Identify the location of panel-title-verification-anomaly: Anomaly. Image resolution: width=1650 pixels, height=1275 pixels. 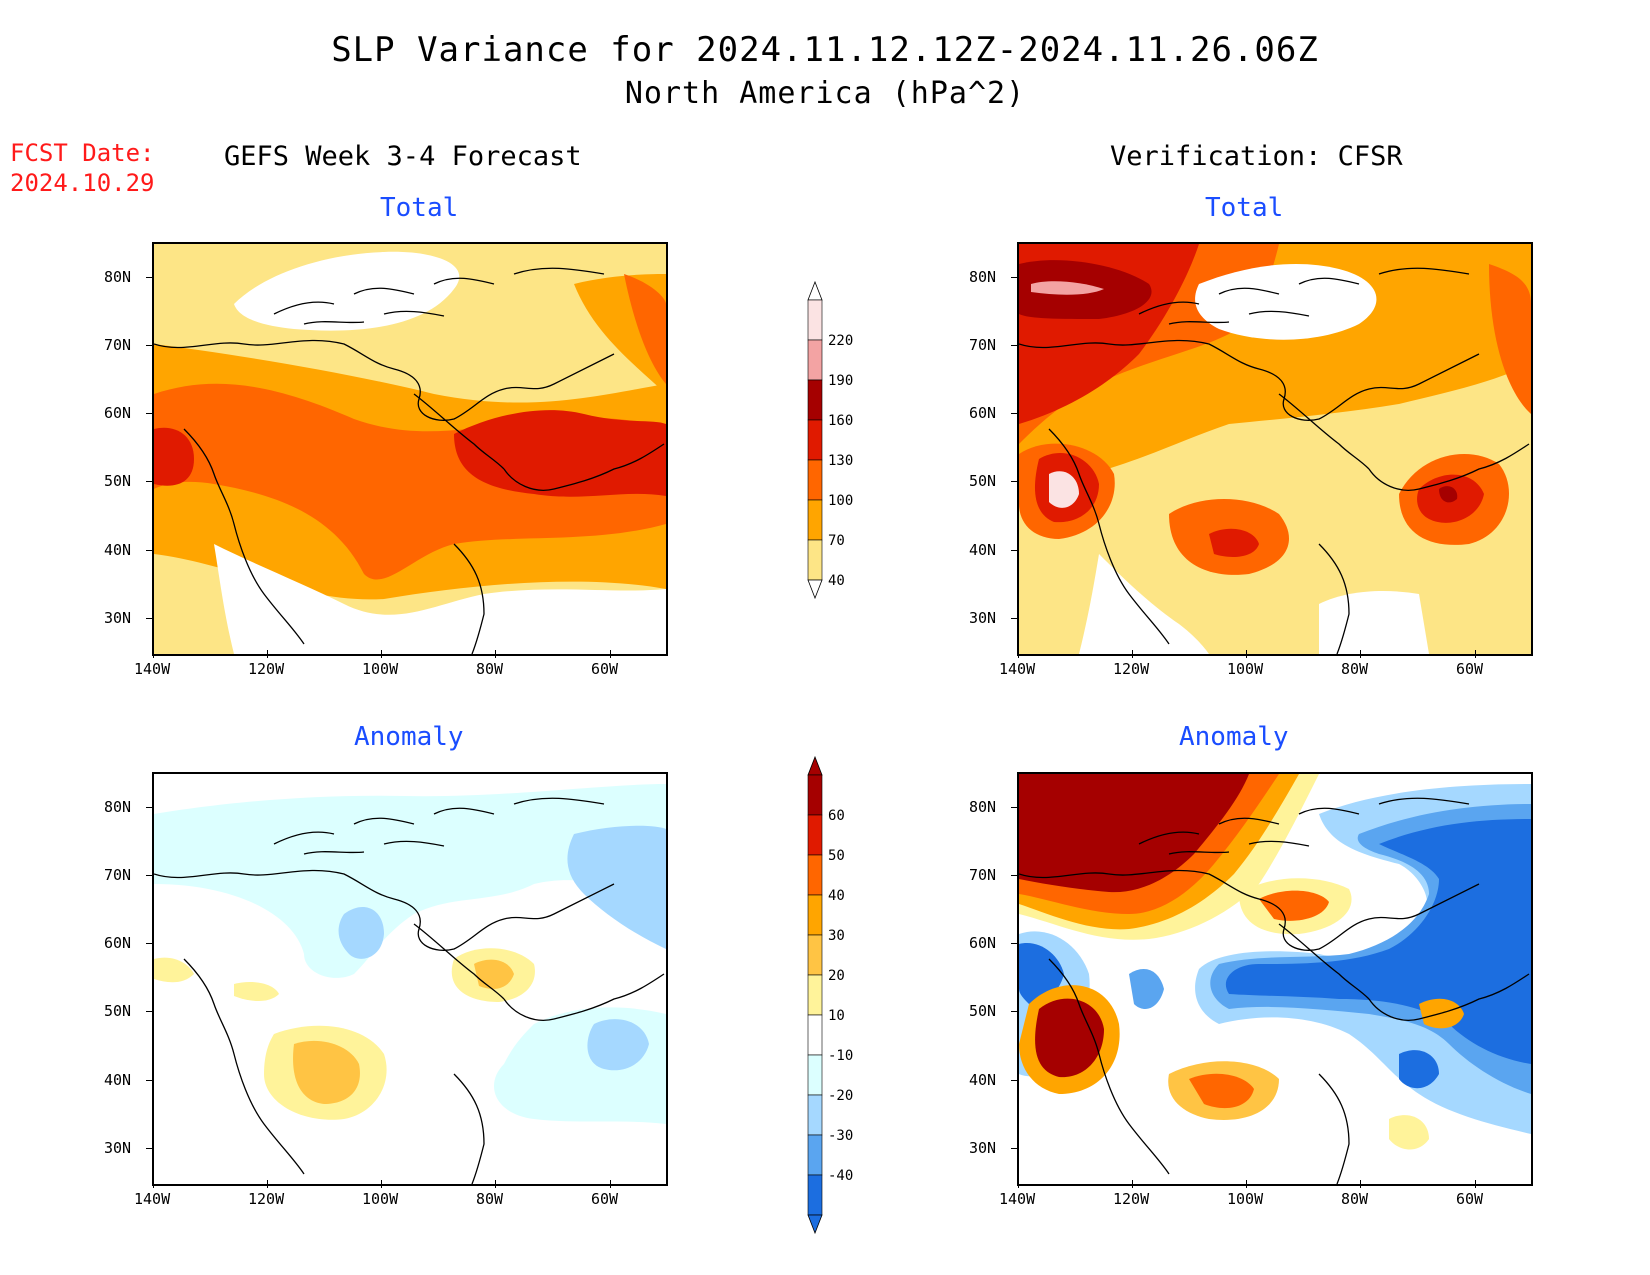
(1234, 737).